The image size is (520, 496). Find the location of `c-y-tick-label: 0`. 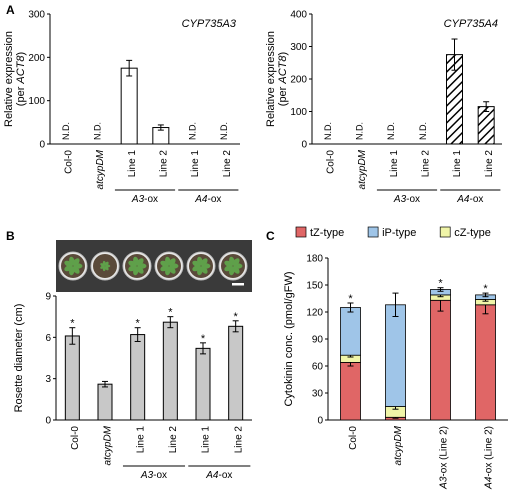

c-y-tick-label: 0 is located at coordinates (320, 421).